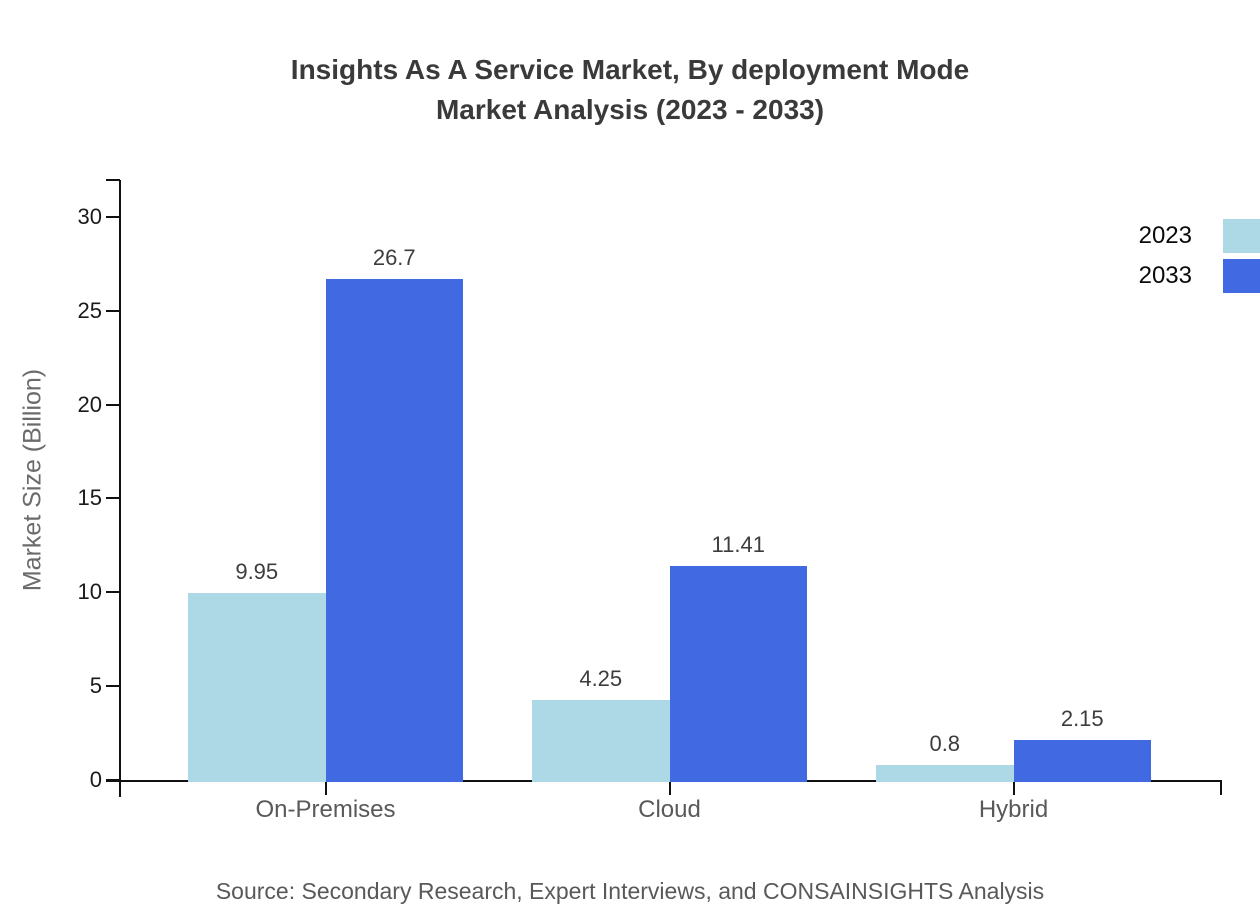 The width and height of the screenshot is (1260, 920). What do you see at coordinates (95, 779) in the screenshot?
I see `y-tick-label: 0` at bounding box center [95, 779].